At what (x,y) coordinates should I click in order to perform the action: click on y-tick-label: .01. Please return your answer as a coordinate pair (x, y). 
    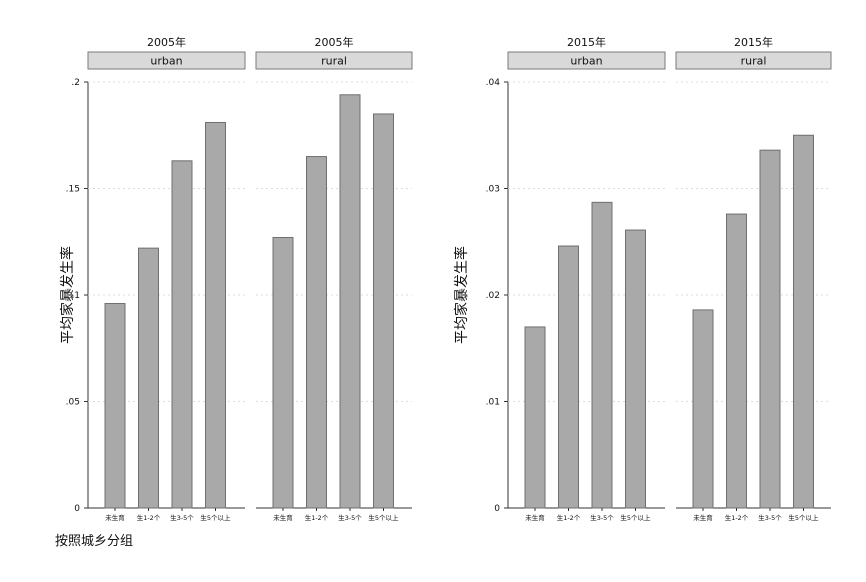
    Looking at the image, I should click on (493, 403).